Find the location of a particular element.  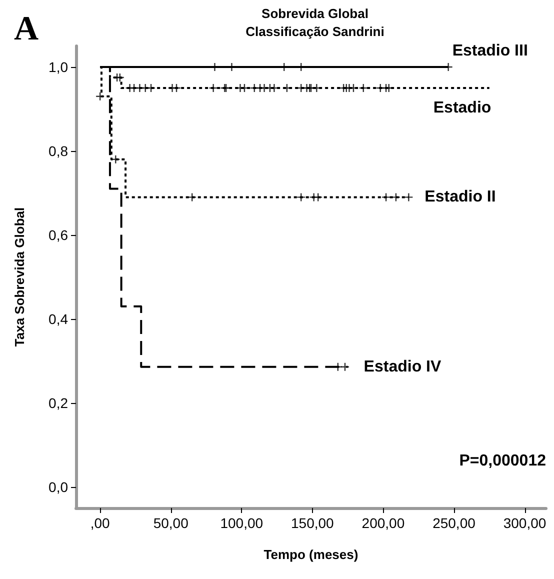

x-tick-label: 200,00 is located at coordinates (383, 523).